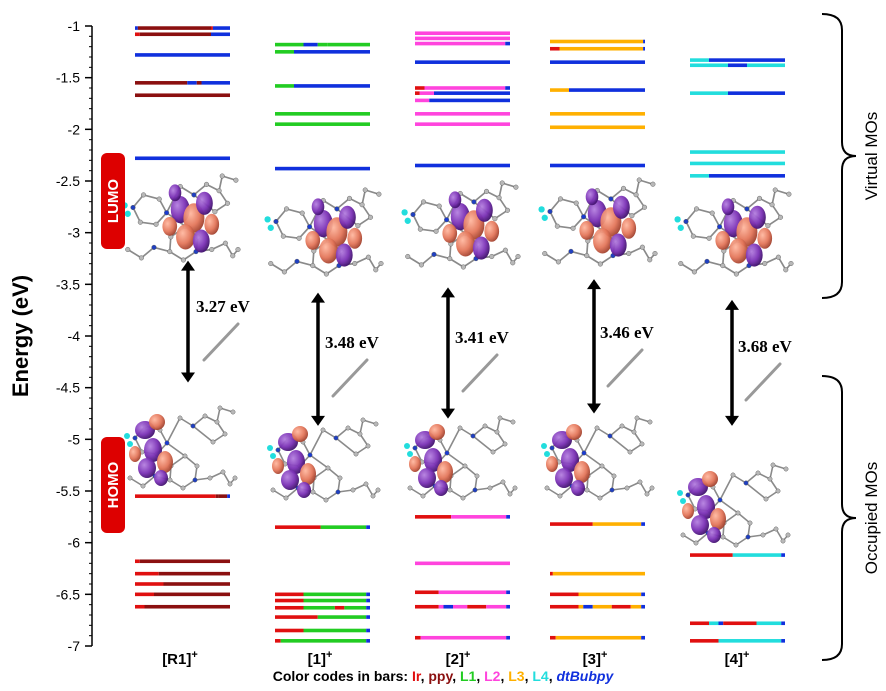 The width and height of the screenshot is (886, 691). What do you see at coordinates (74, 233) in the screenshot?
I see `y-tick-label: -3` at bounding box center [74, 233].